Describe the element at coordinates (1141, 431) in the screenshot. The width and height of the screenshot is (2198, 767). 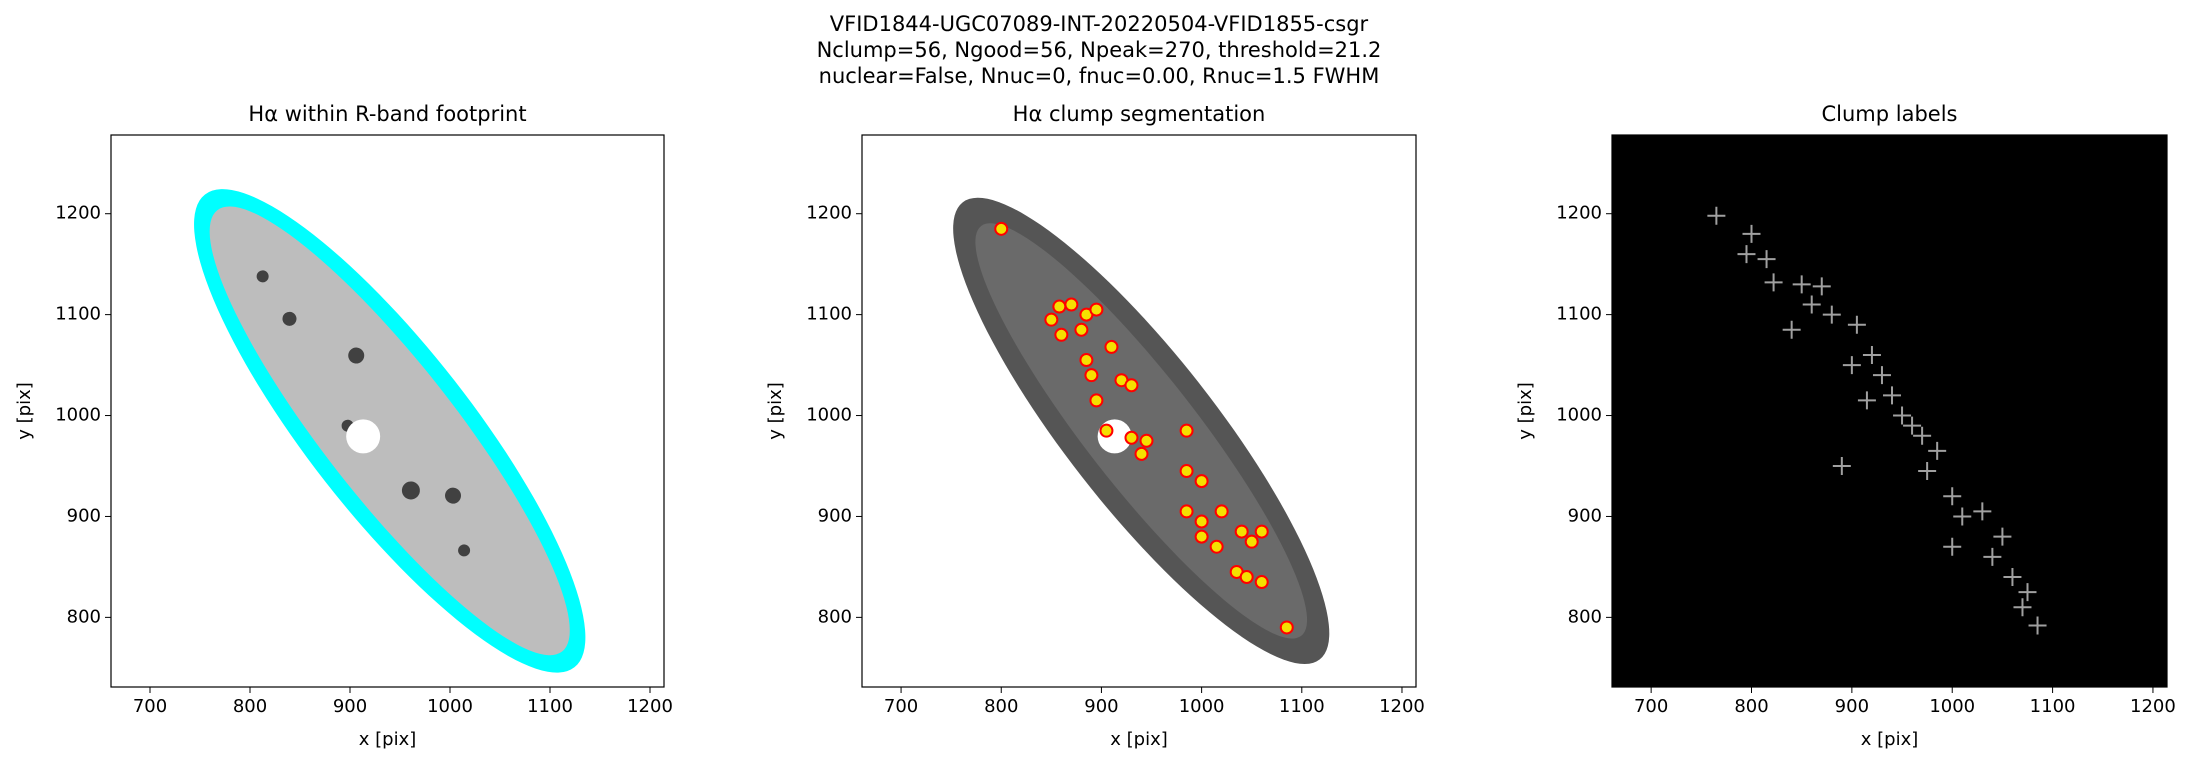
I see `halpha-image-core` at that location.